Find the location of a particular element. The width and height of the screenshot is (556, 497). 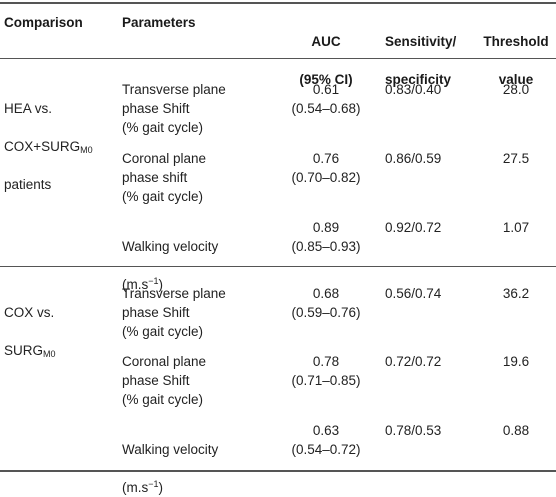

group-comparison-hea-vs-cox-surg: HEA vs. COX+SURGM0 patients is located at coordinates (59, 137).